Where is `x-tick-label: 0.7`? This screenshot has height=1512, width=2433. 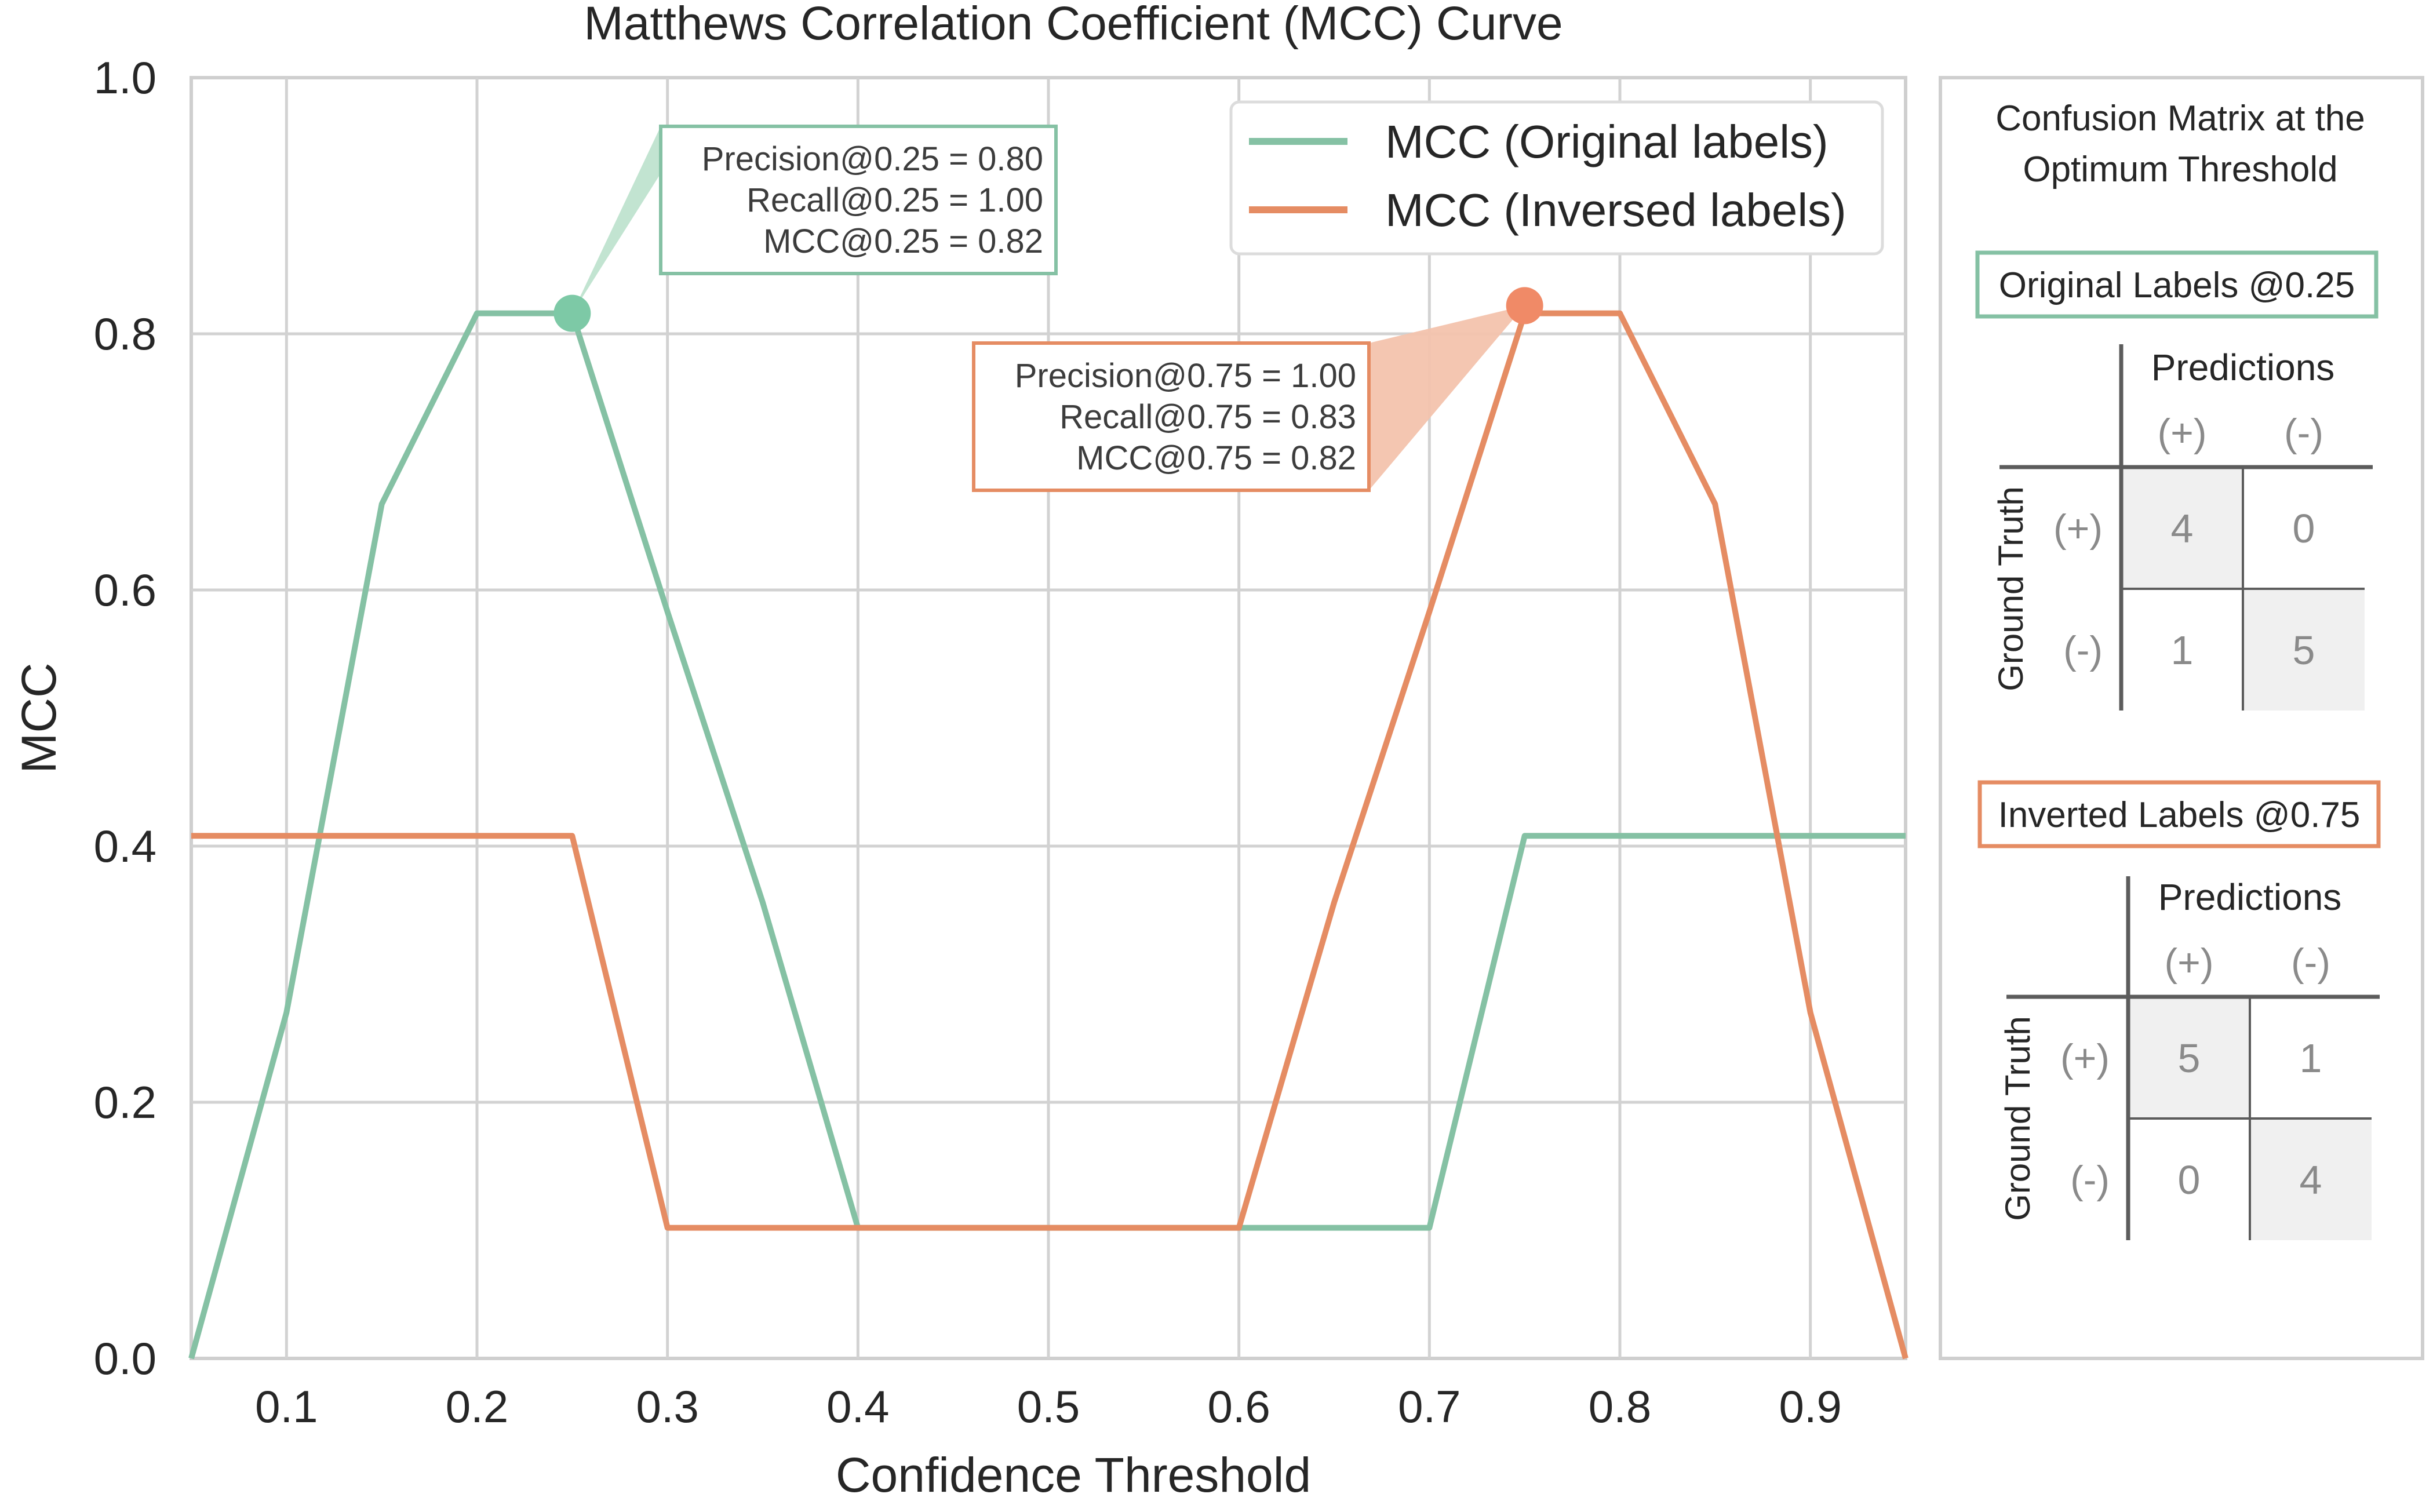 x-tick-label: 0.7 is located at coordinates (1429, 1406).